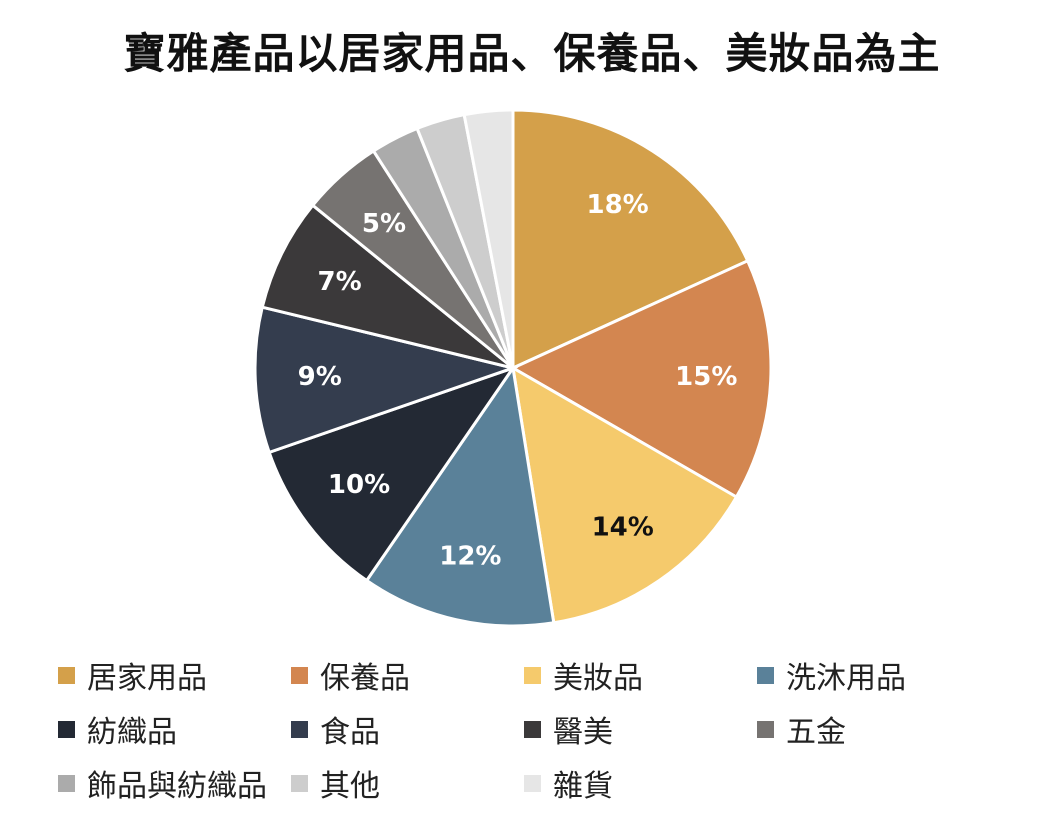 This screenshot has width=1064, height=838. Describe the element at coordinates (583, 732) in the screenshot. I see `legend-label: 醫美` at that location.